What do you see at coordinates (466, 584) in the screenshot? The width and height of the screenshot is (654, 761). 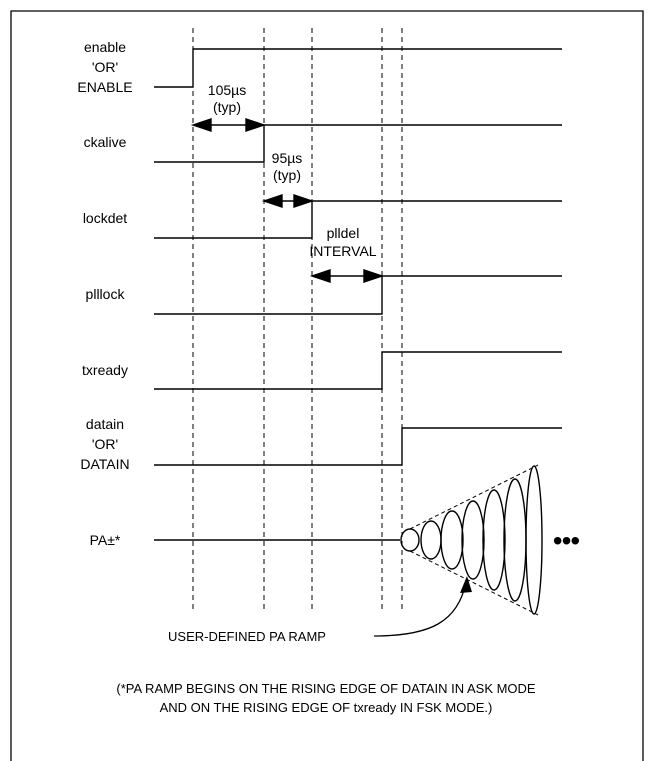 I see `ramp-callout-arrowhead` at bounding box center [466, 584].